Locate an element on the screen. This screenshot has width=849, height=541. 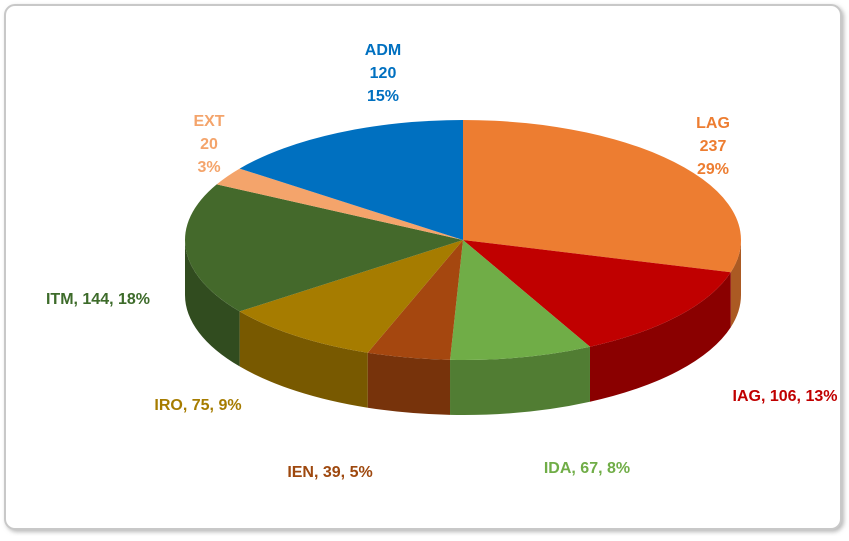
data-label-line: ITM, 144, 18% is located at coordinates (98, 299).